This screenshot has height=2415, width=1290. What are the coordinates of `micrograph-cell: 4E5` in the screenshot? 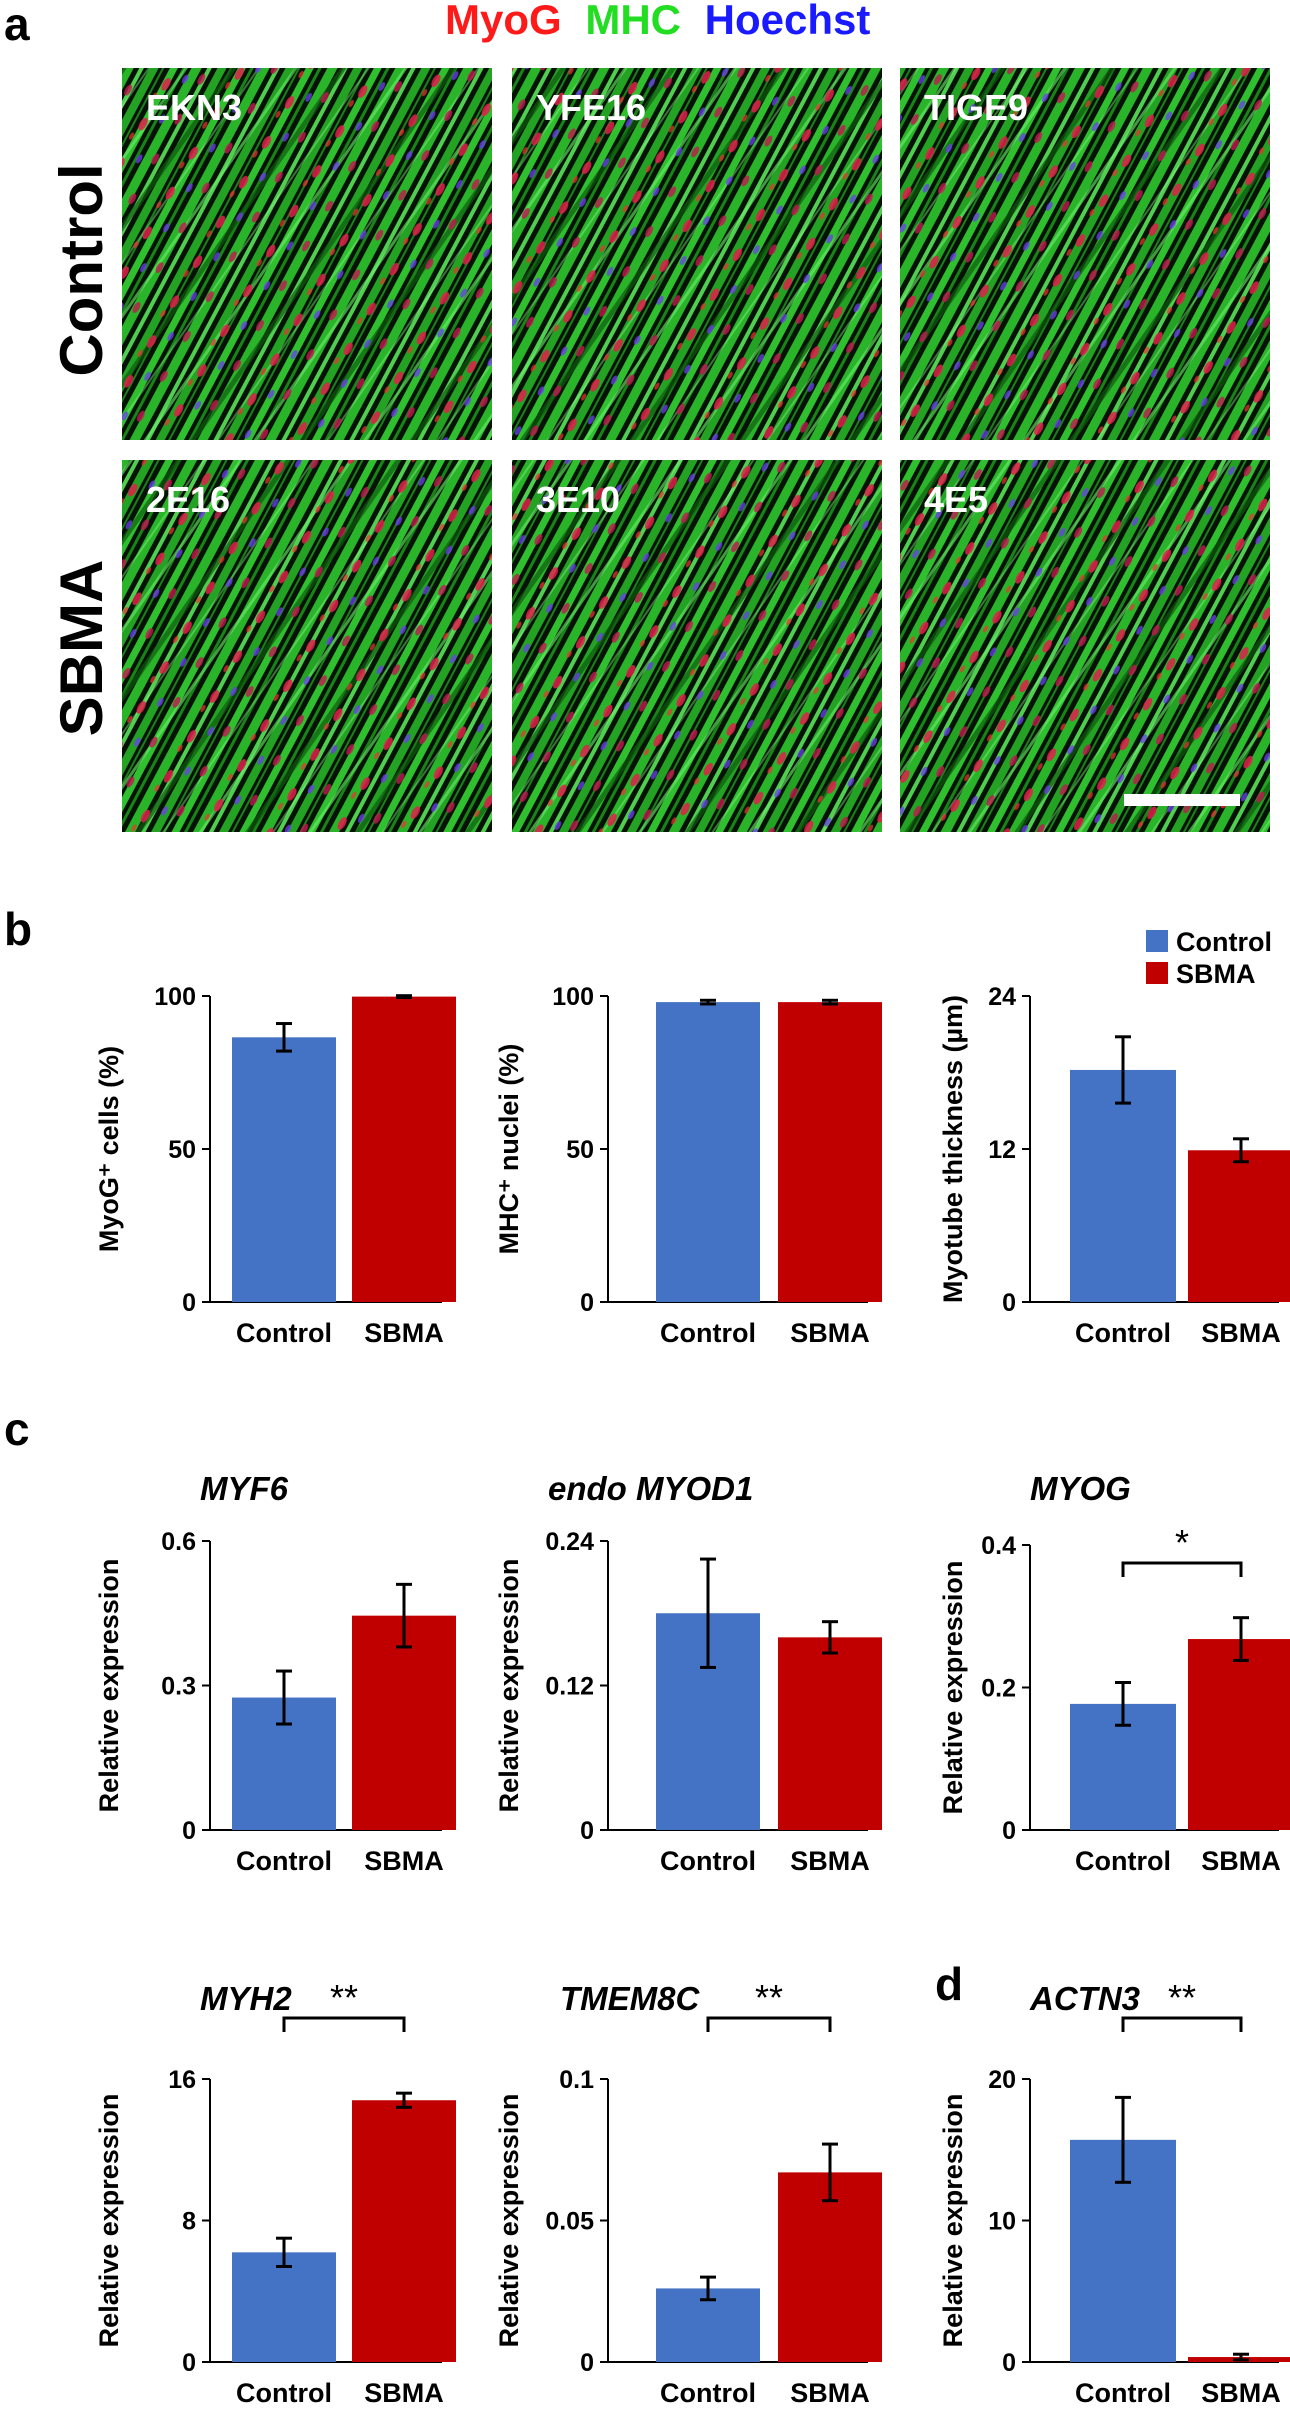 It's located at (1085, 646).